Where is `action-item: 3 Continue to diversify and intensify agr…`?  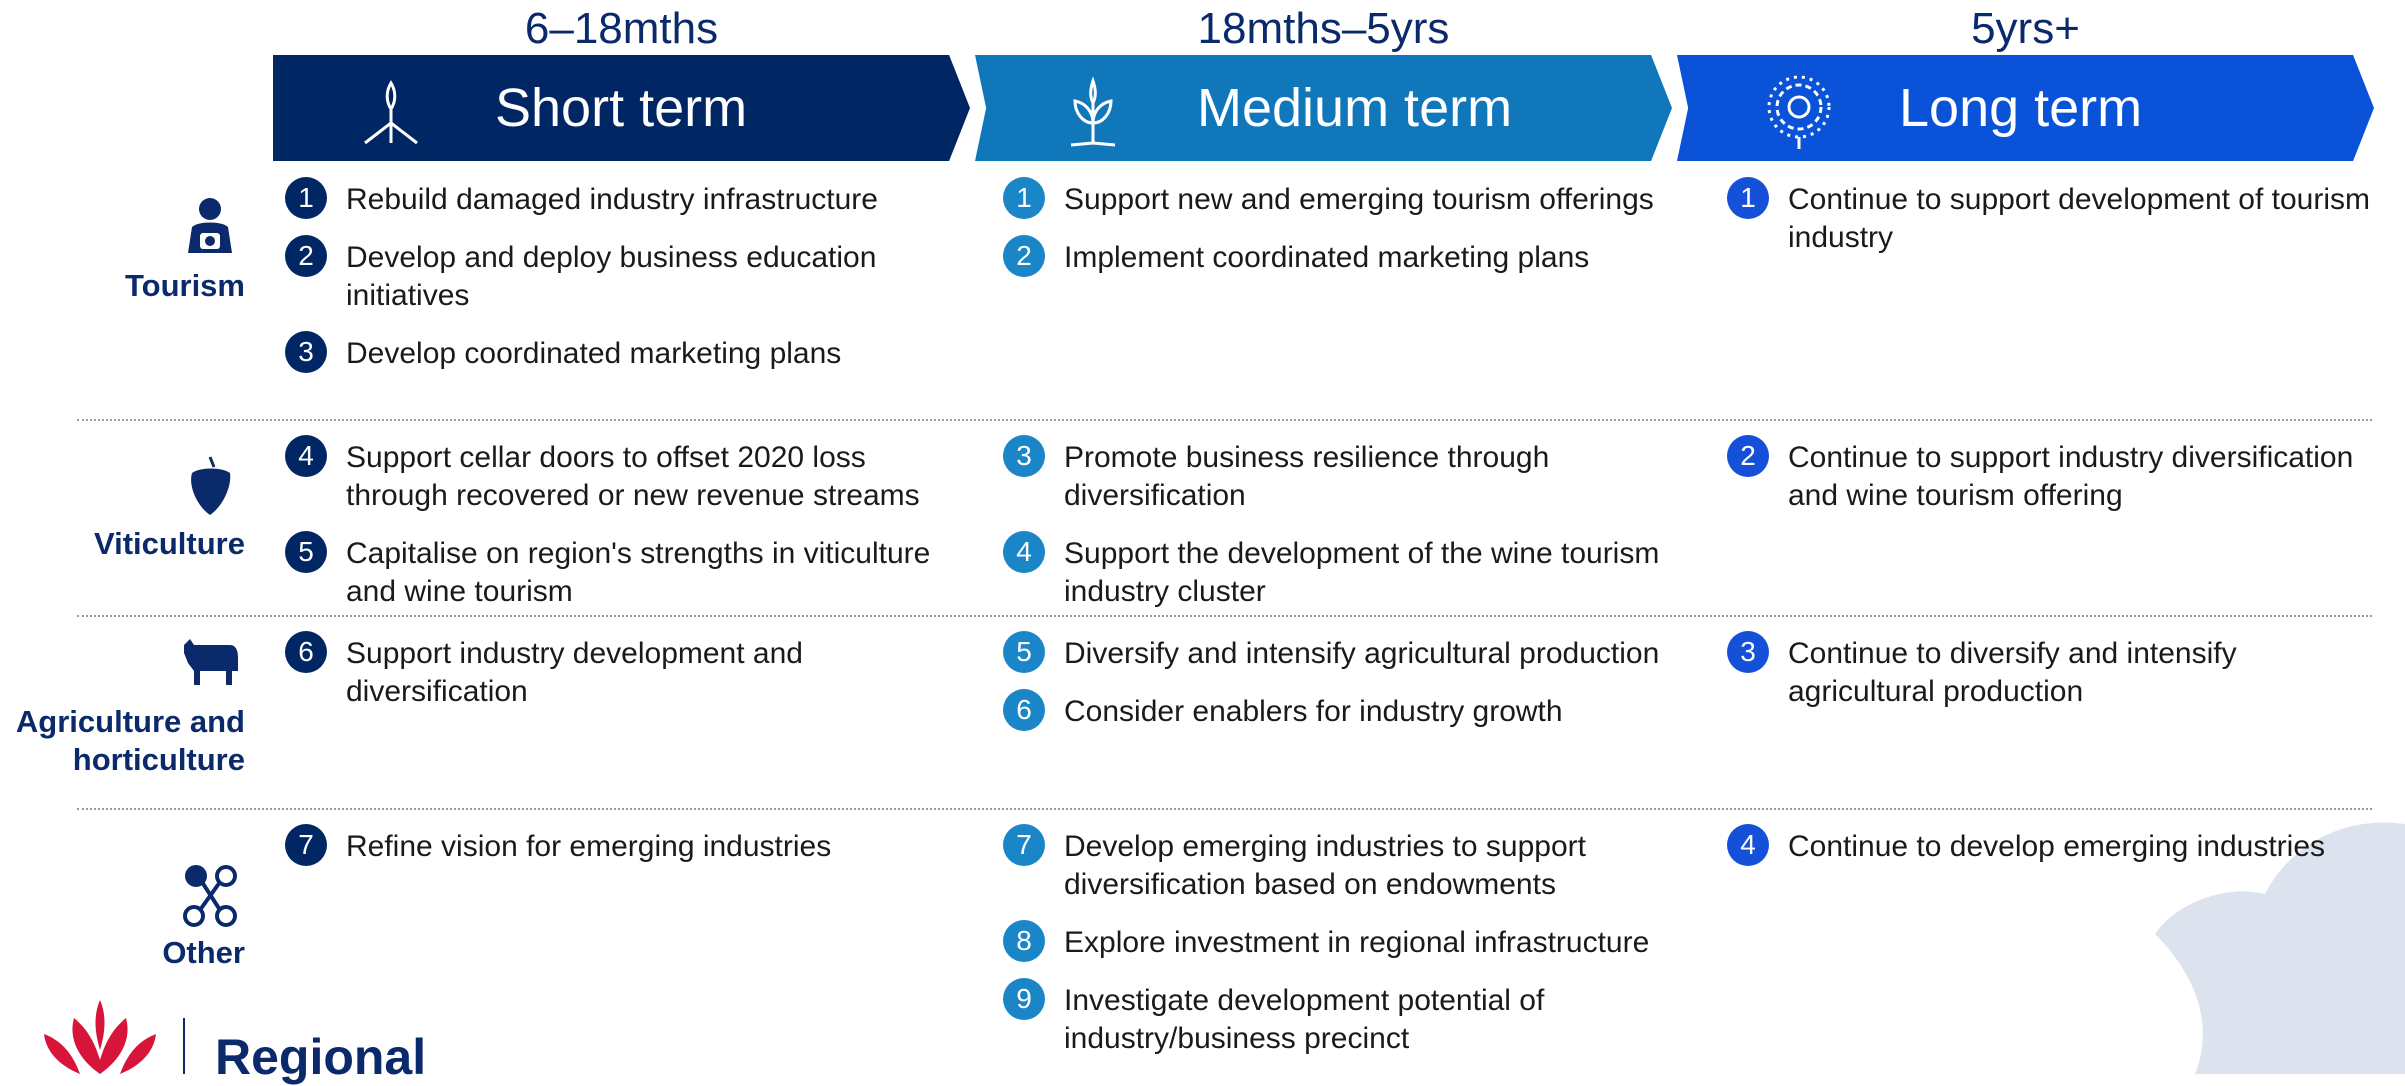
action-item: 3 Continue to diversify and intensify agr… is located at coordinates (2052, 671).